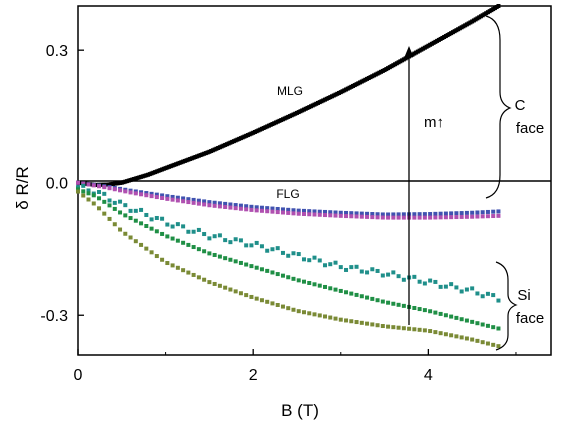  What do you see at coordinates (530, 128) in the screenshot?
I see `c-face-label-line2: face` at bounding box center [530, 128].